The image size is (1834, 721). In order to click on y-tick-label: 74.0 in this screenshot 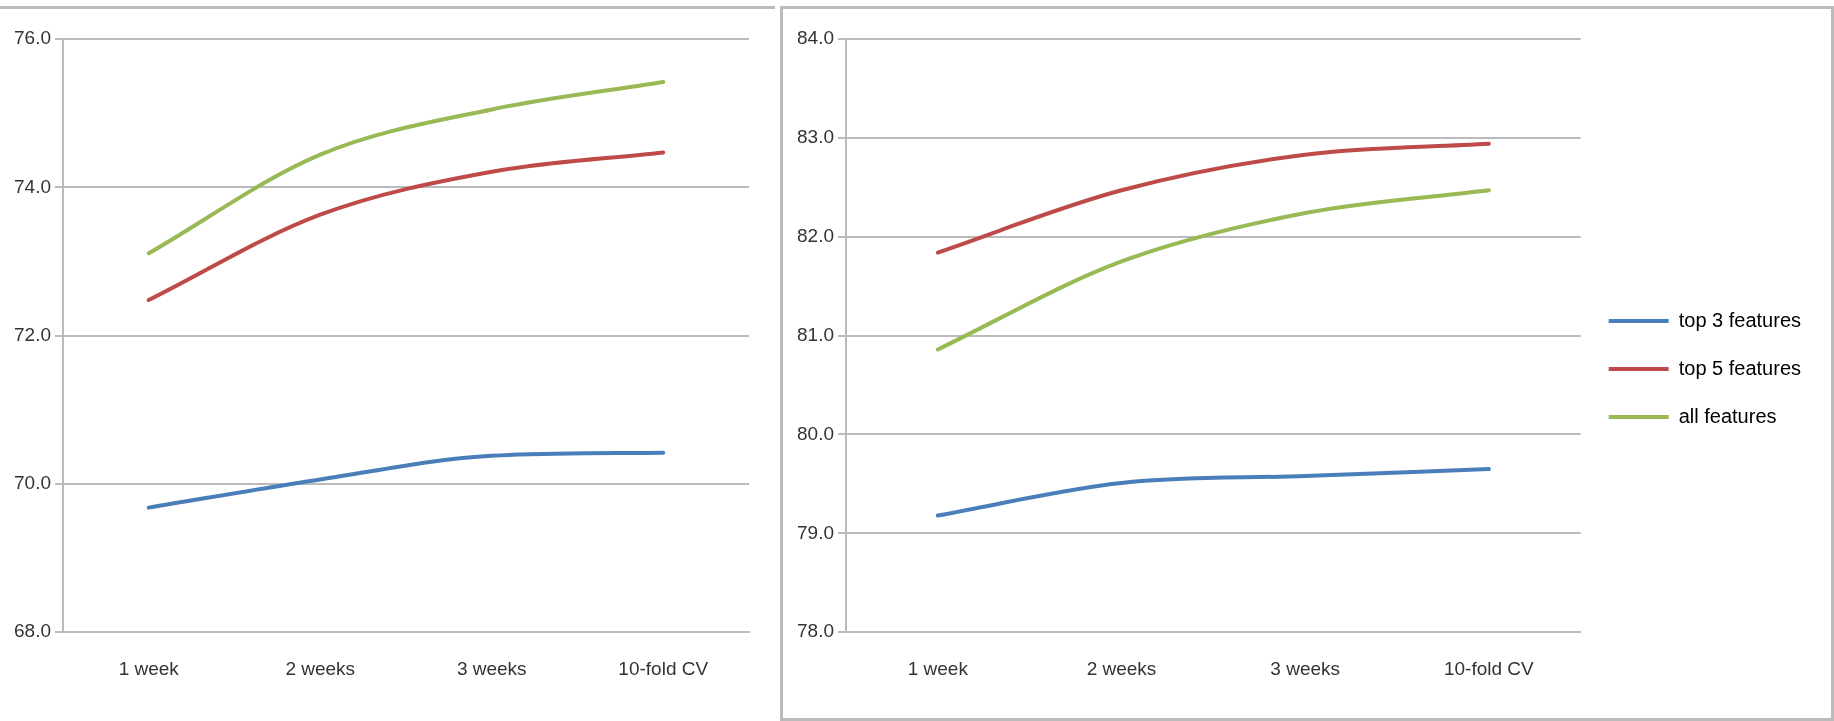, I will do `click(32, 186)`.